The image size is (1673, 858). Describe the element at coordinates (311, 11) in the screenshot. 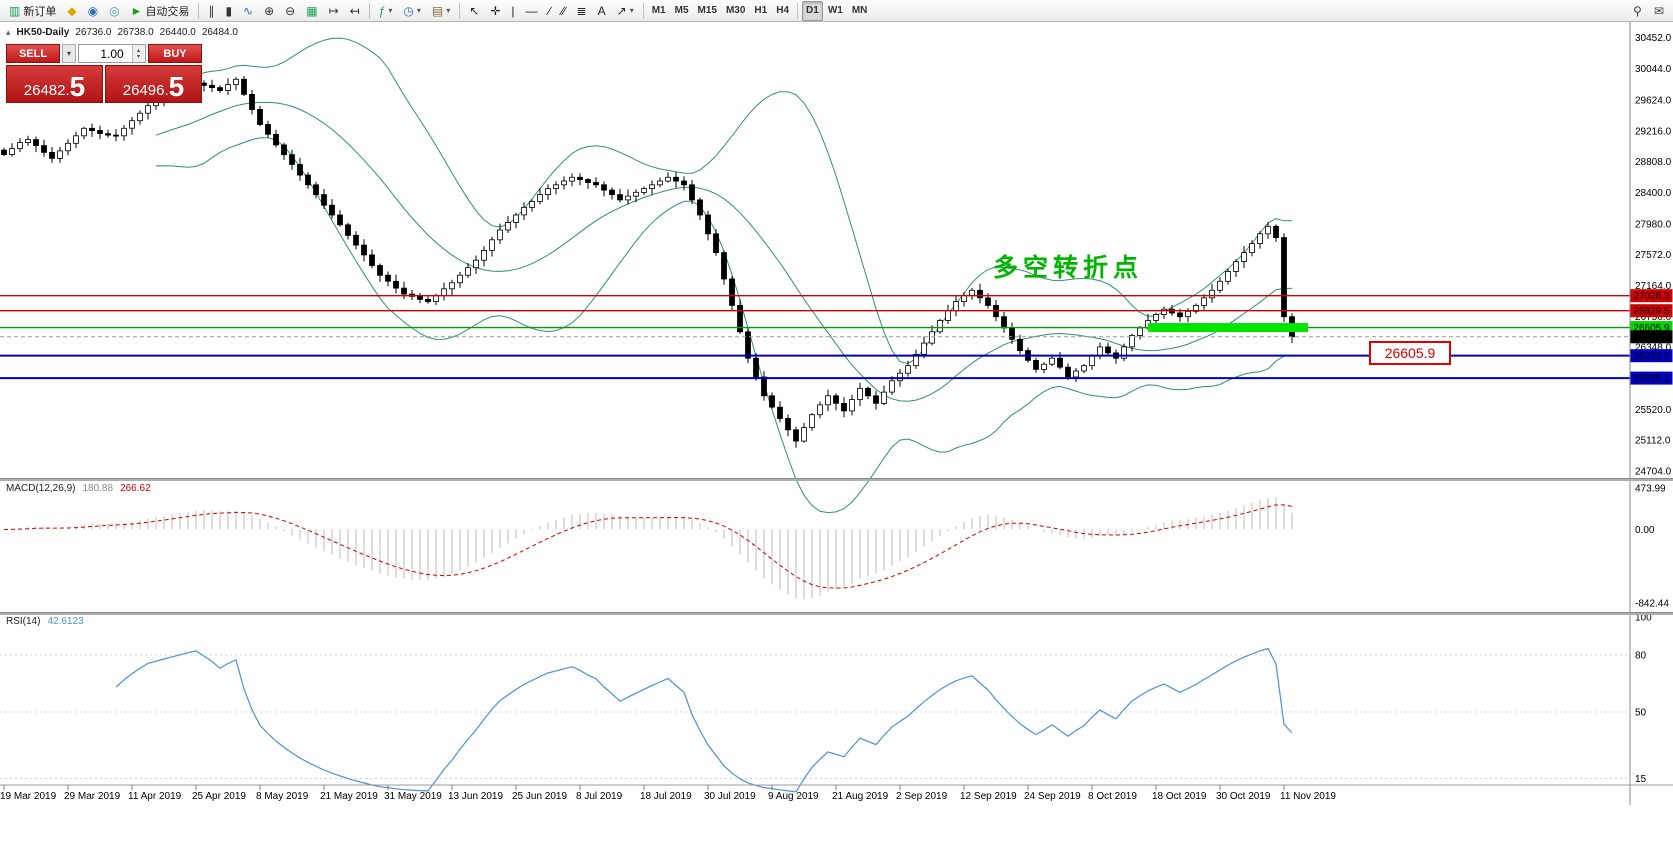

I see `tile-windows-button: ▦` at that location.